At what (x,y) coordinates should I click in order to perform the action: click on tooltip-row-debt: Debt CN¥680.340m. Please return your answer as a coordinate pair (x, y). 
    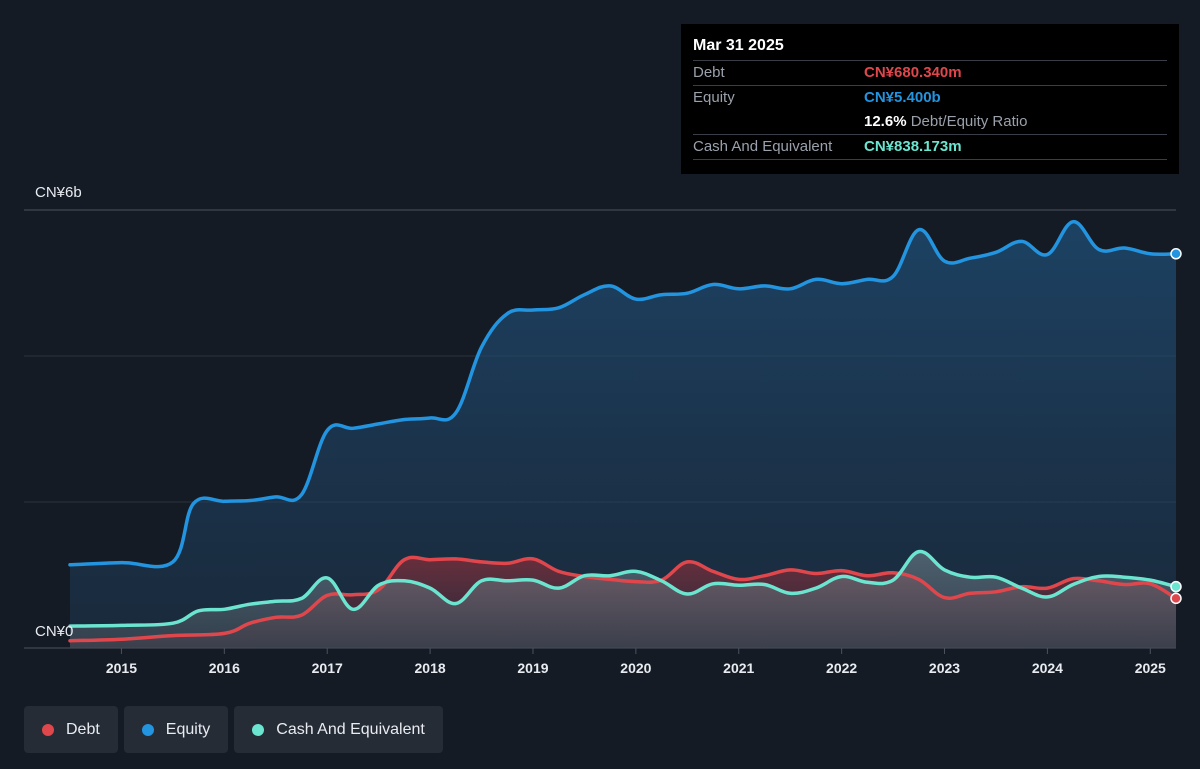
    Looking at the image, I should click on (930, 72).